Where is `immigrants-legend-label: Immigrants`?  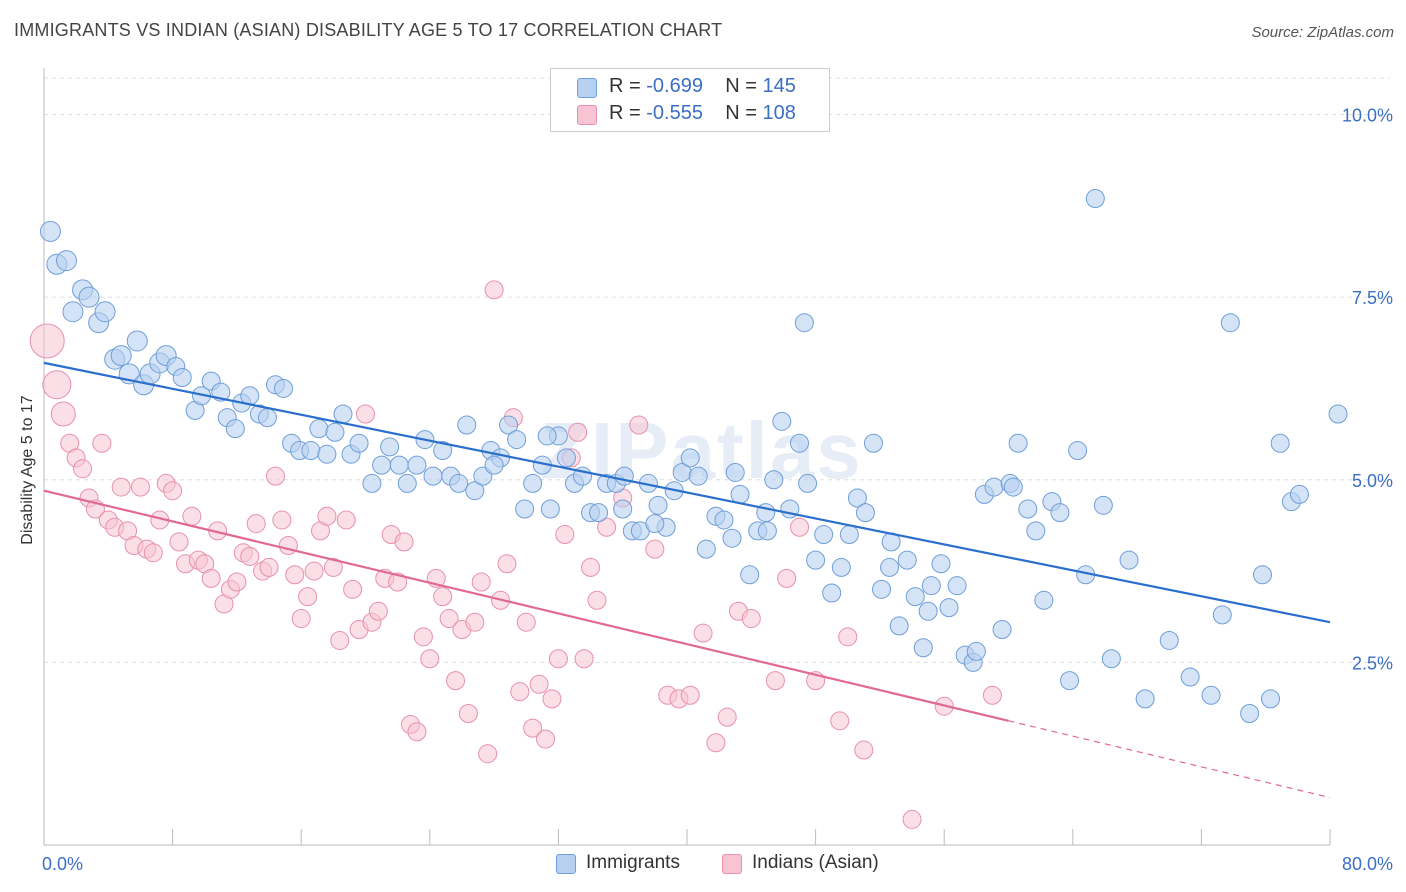
immigrants-legend-label: Immigrants is located at coordinates (633, 862).